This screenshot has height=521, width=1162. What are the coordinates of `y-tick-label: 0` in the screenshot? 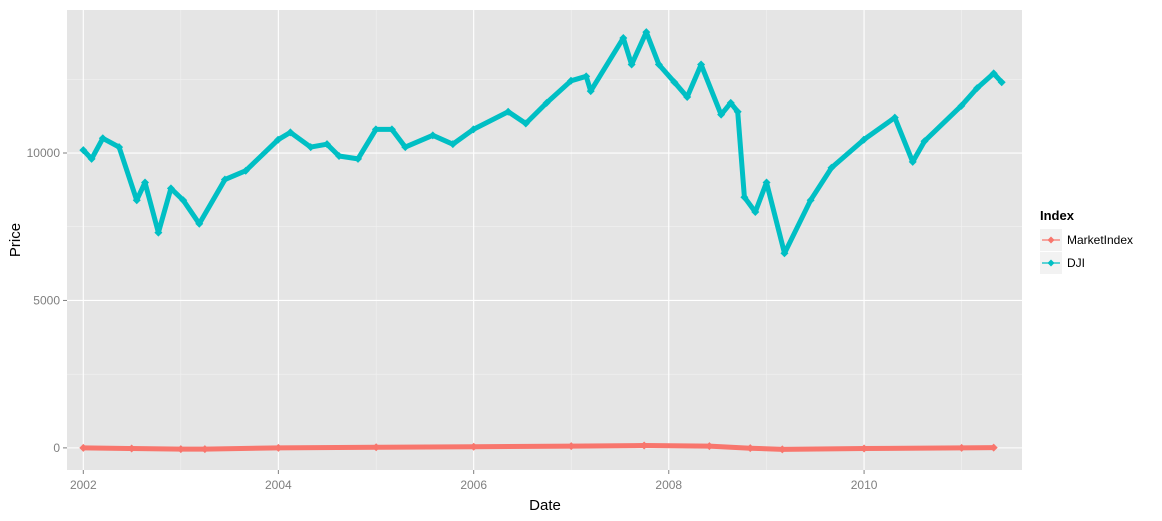 It's located at (56, 448).